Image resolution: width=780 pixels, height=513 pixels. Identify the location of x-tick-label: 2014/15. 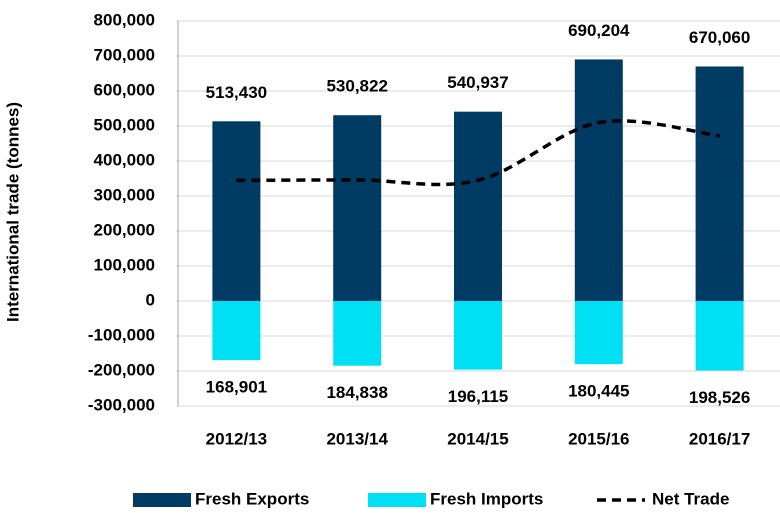
(477, 438).